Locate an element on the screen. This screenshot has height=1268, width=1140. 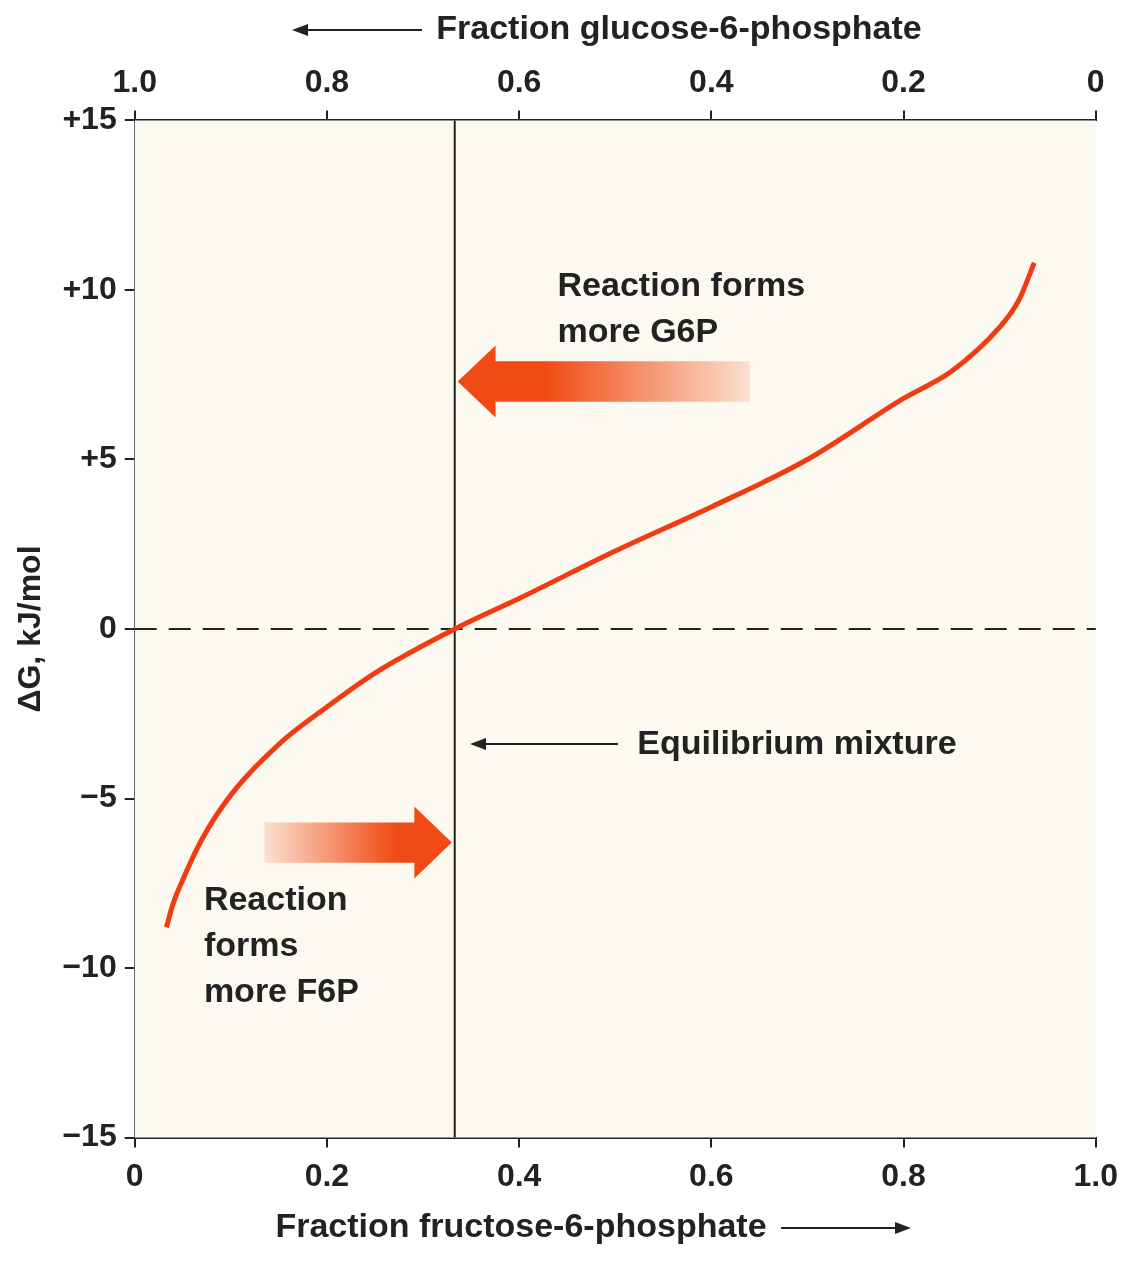
y-tick-label: −5 is located at coordinates (98, 796).